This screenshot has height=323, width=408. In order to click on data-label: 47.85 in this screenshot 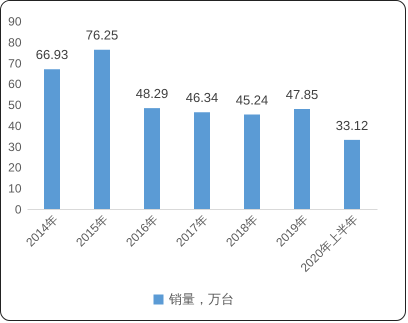, I will do `click(302, 94)`.